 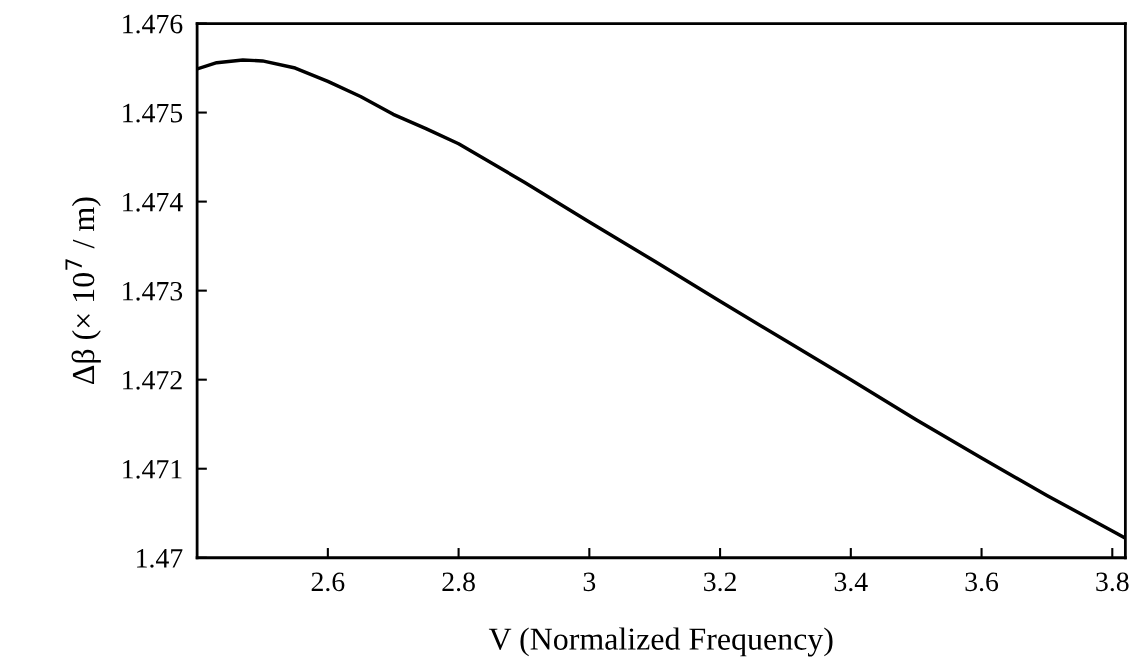 What do you see at coordinates (1112, 582) in the screenshot?
I see `x-tick-label: 3.8` at bounding box center [1112, 582].